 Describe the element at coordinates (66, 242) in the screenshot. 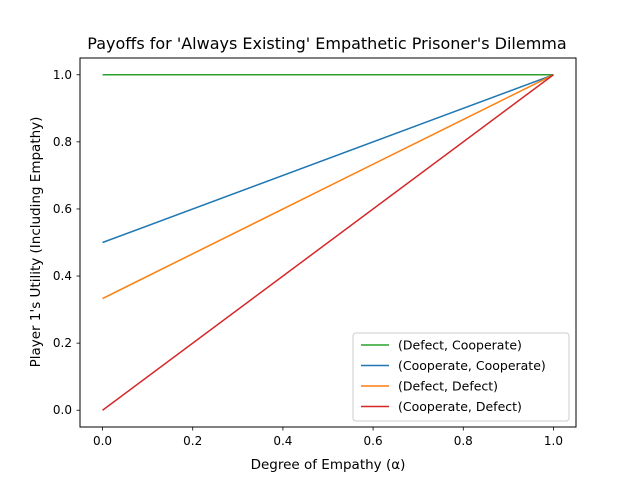

I see `y-axis-ticks: 0.0 0.2 0.4 0.6 0.8 1.0` at that location.